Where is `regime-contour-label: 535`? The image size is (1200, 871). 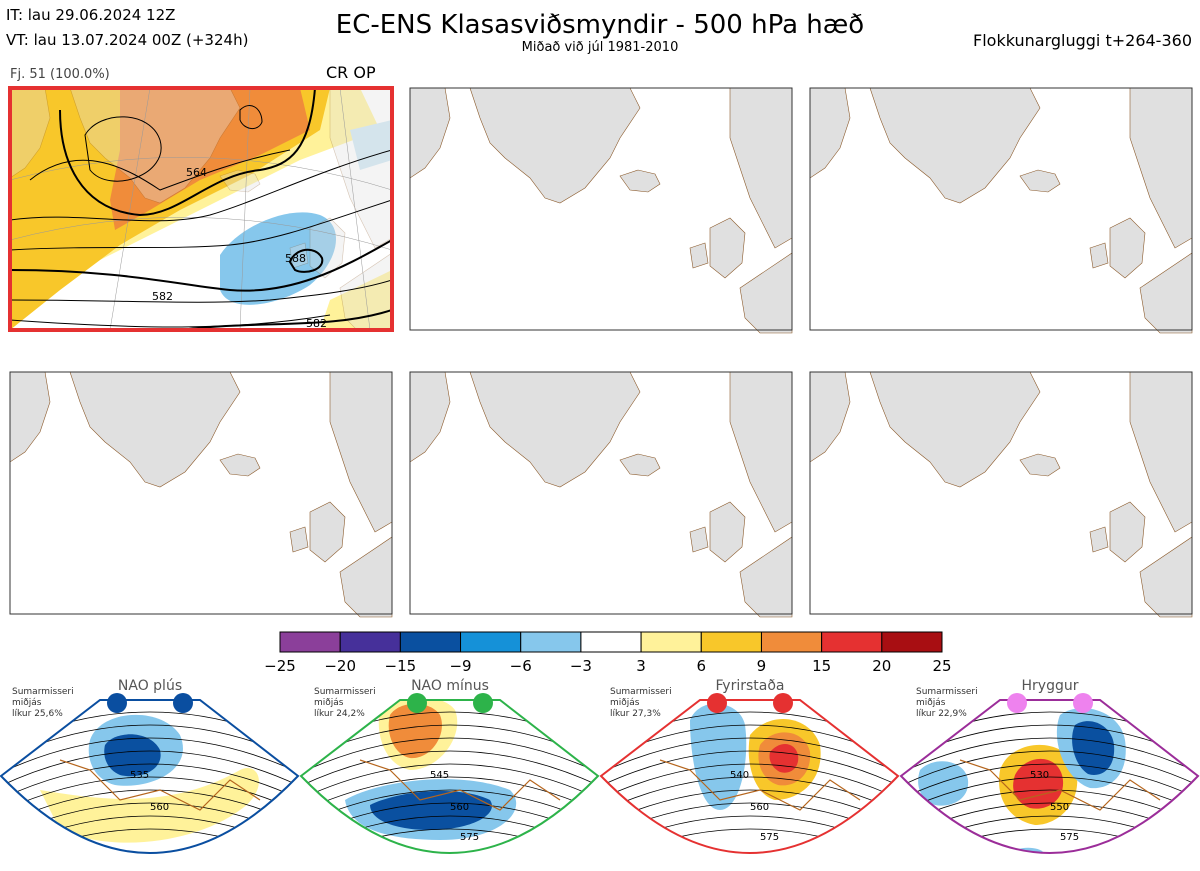 regime-contour-label: 535 is located at coordinates (139, 775).